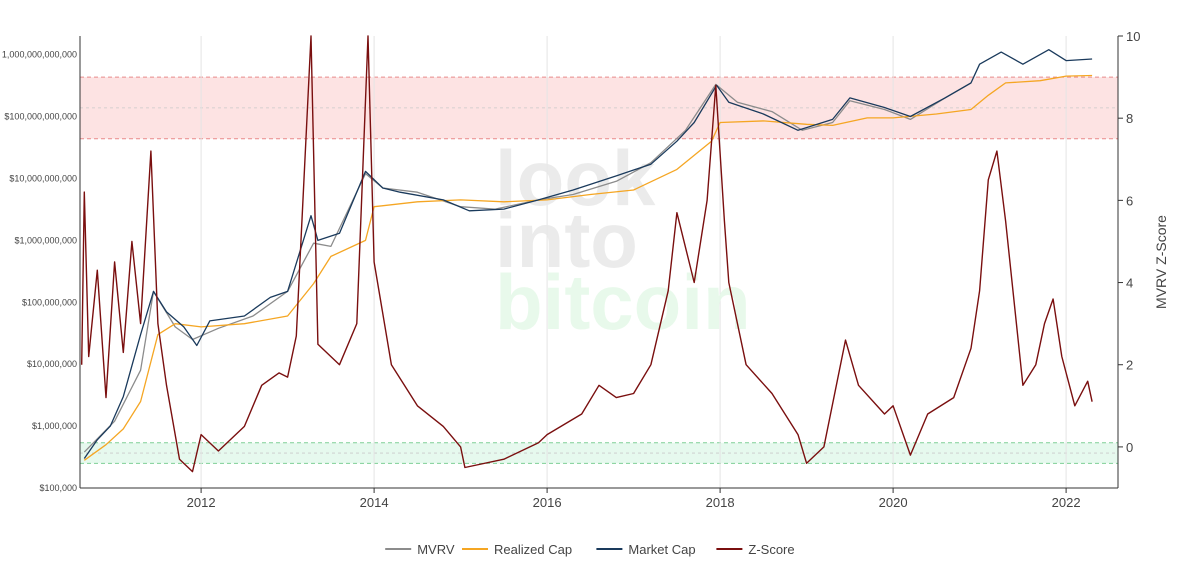  I want to click on y-left-tick-label: 1,000,000,000,000, so click(39, 55).